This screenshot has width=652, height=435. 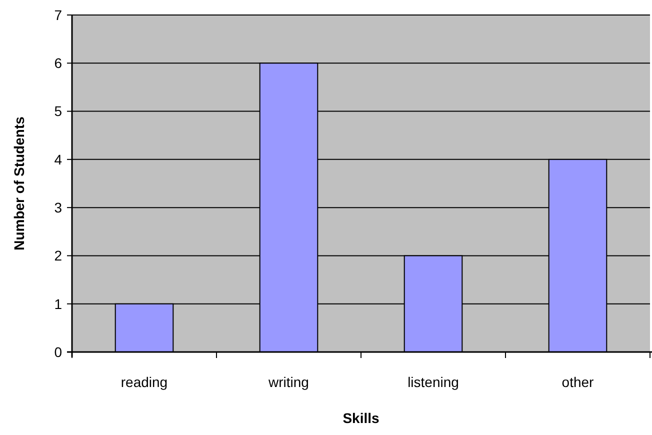 What do you see at coordinates (58, 63) in the screenshot?
I see `y-tick-label: 6` at bounding box center [58, 63].